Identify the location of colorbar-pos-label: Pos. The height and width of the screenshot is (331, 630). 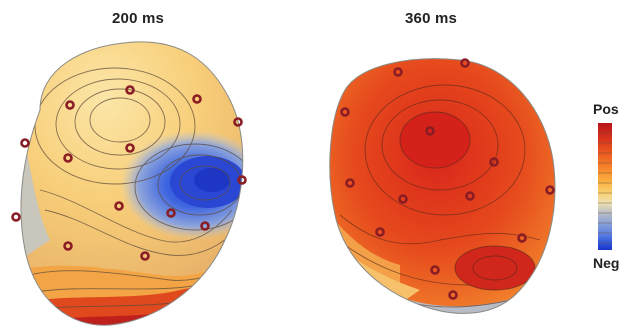
(606, 109).